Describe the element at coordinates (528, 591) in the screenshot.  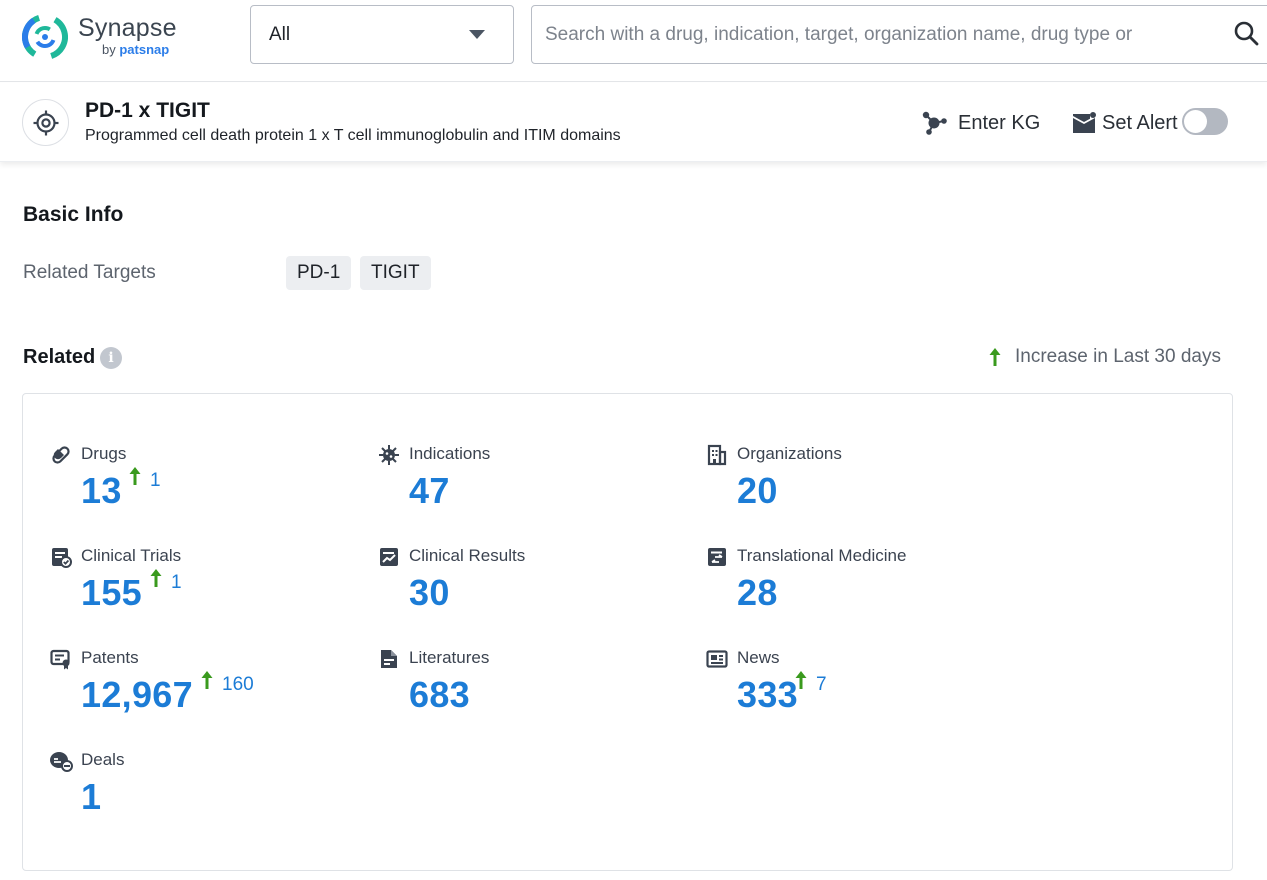
I see `stat-clinical-results: Clinical Results 30` at that location.